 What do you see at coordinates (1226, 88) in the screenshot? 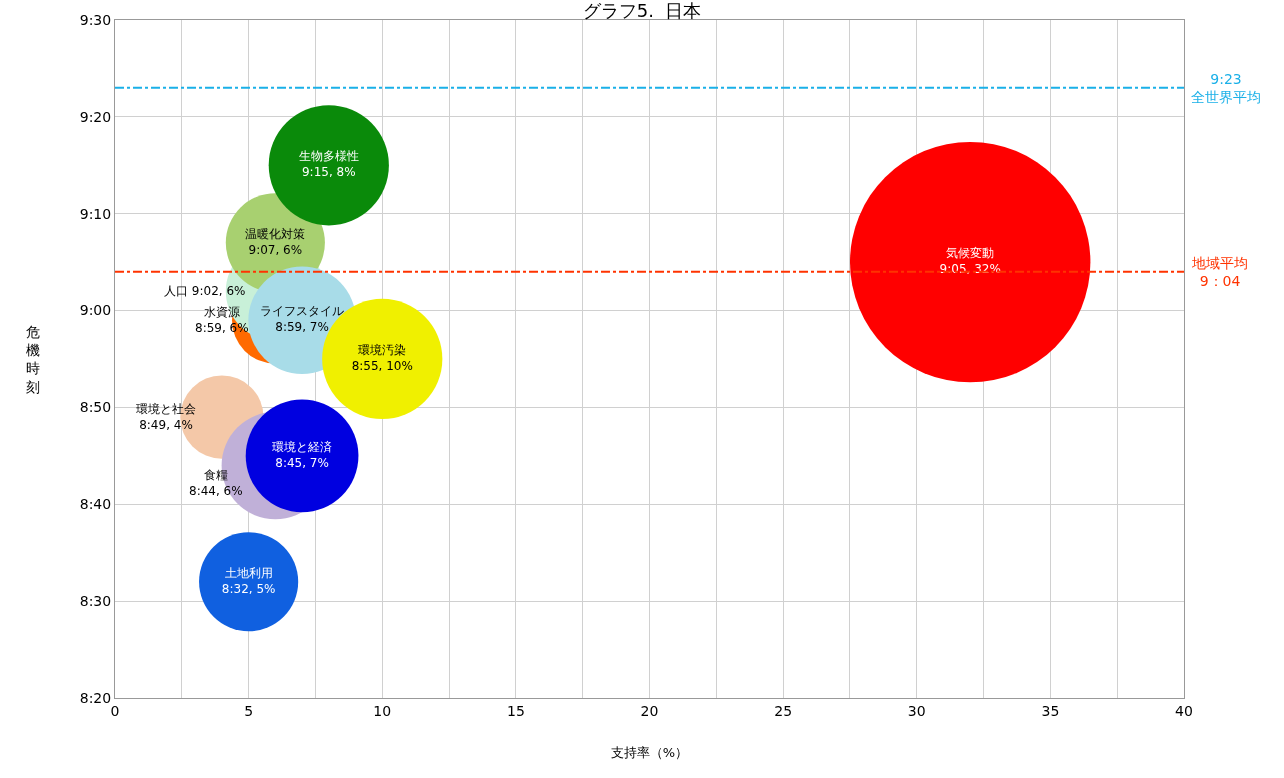
I see `ref-line-label: 9:23 全世界平均` at bounding box center [1226, 88].